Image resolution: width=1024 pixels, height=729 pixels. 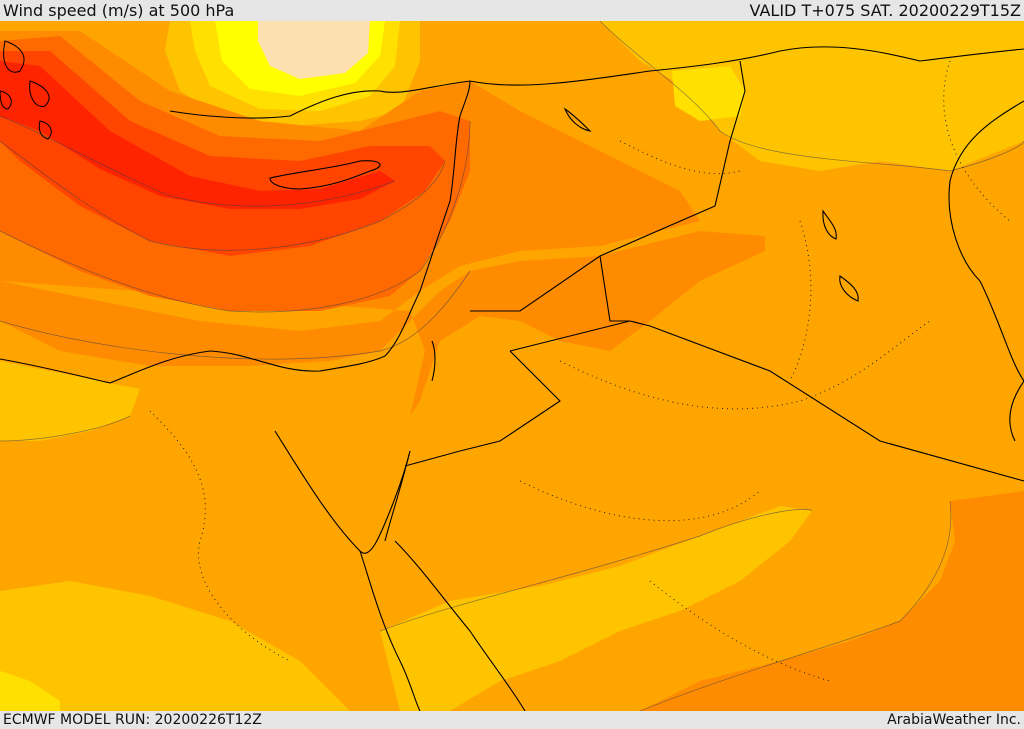 I want to click on field-jet-core, so click(x=197, y=135).